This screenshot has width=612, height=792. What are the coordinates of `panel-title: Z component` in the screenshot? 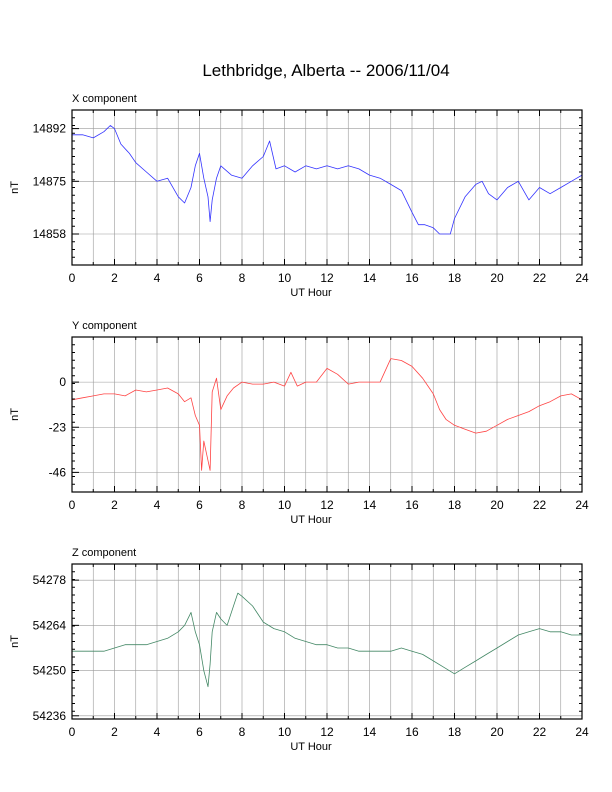 It's located at (104, 553).